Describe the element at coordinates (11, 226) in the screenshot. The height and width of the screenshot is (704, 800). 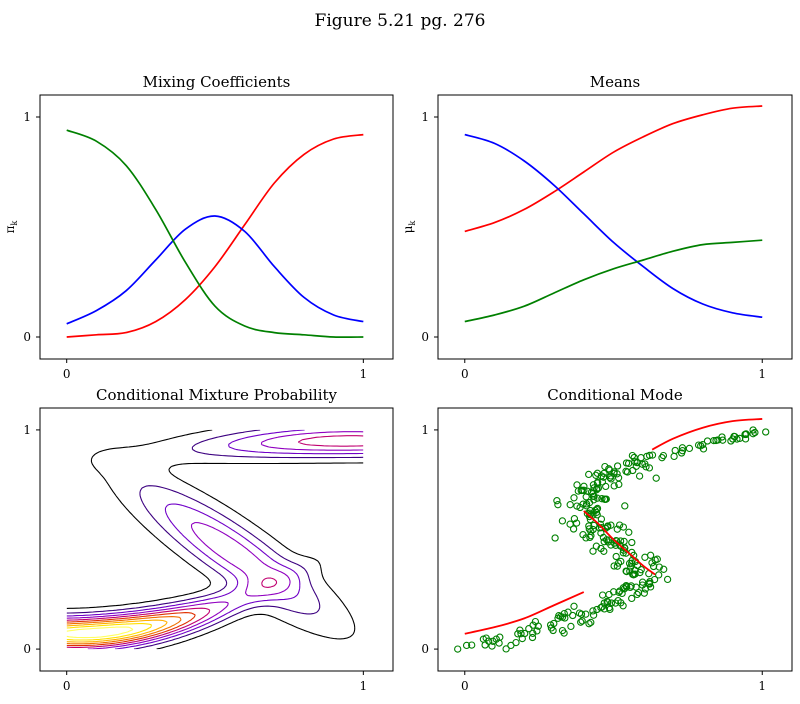
I see `y-axis-label: πk` at that location.